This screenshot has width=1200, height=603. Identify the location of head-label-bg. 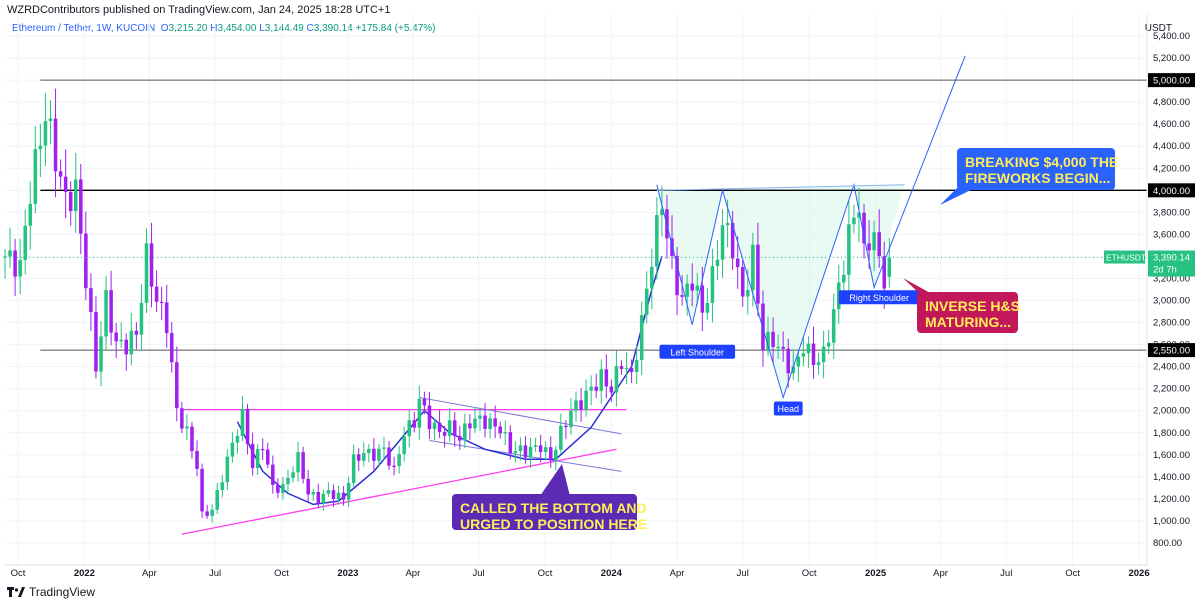
(788, 408).